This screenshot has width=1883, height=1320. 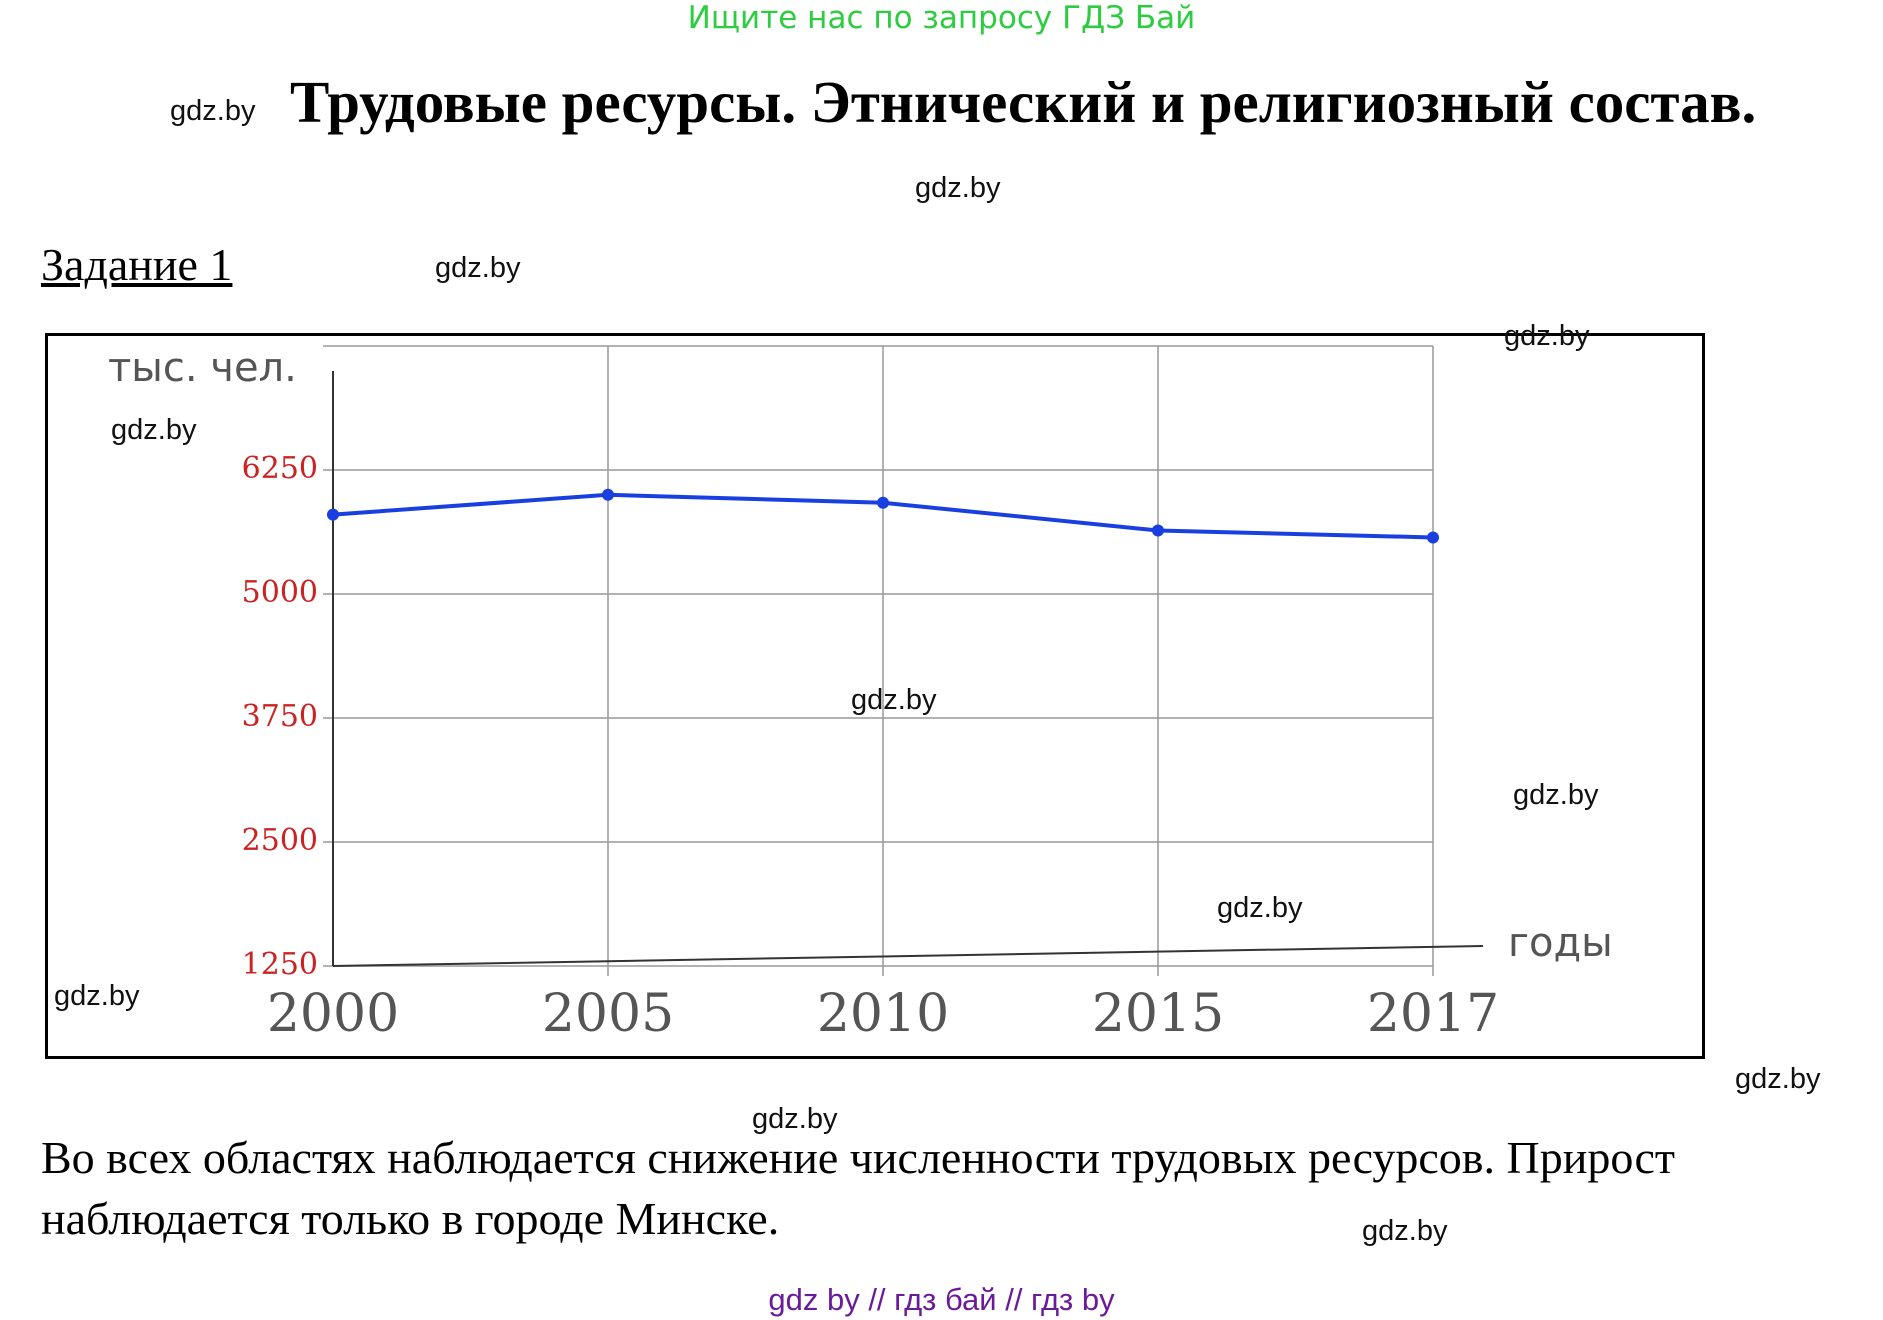 I want to click on x-tick-label: 2010, so click(x=883, y=1014).